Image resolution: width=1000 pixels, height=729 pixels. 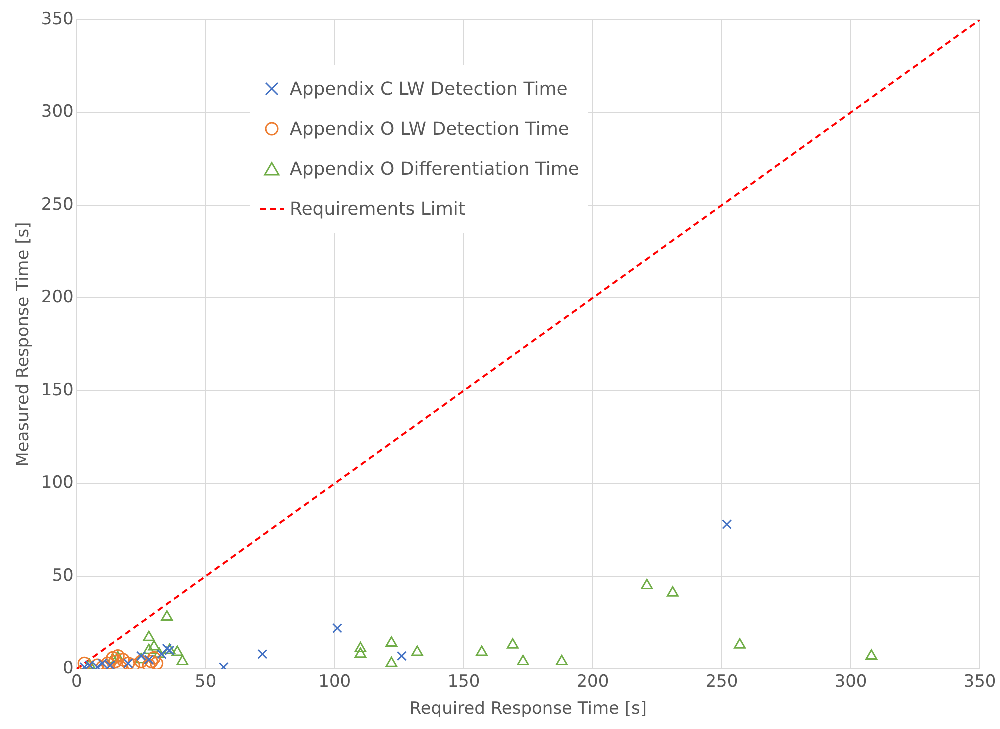 What do you see at coordinates (430, 129) in the screenshot?
I see `legend-label: Appendix O LW Detection Time` at bounding box center [430, 129].